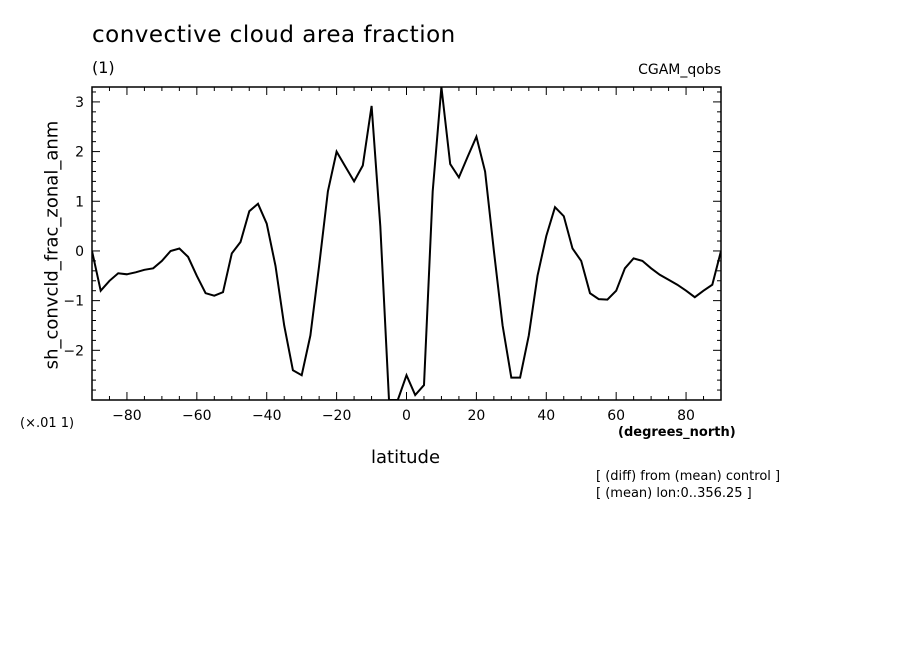 The height and width of the screenshot is (654, 904). Describe the element at coordinates (406, 416) in the screenshot. I see `x-tick-label: 0` at that location.